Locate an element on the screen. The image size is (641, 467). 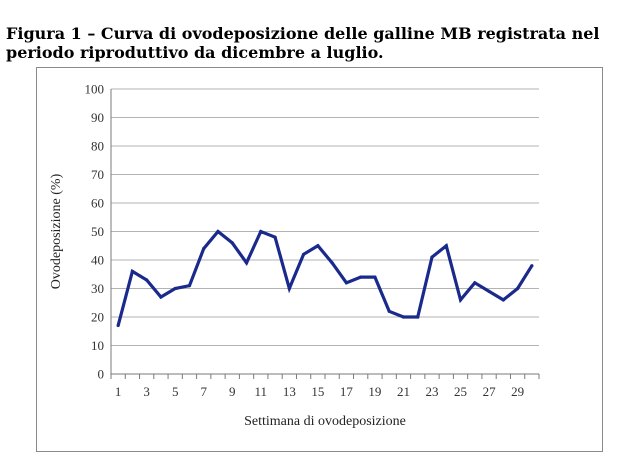
x-axis-label: Settimana di ovodeposizione is located at coordinates (325, 421).